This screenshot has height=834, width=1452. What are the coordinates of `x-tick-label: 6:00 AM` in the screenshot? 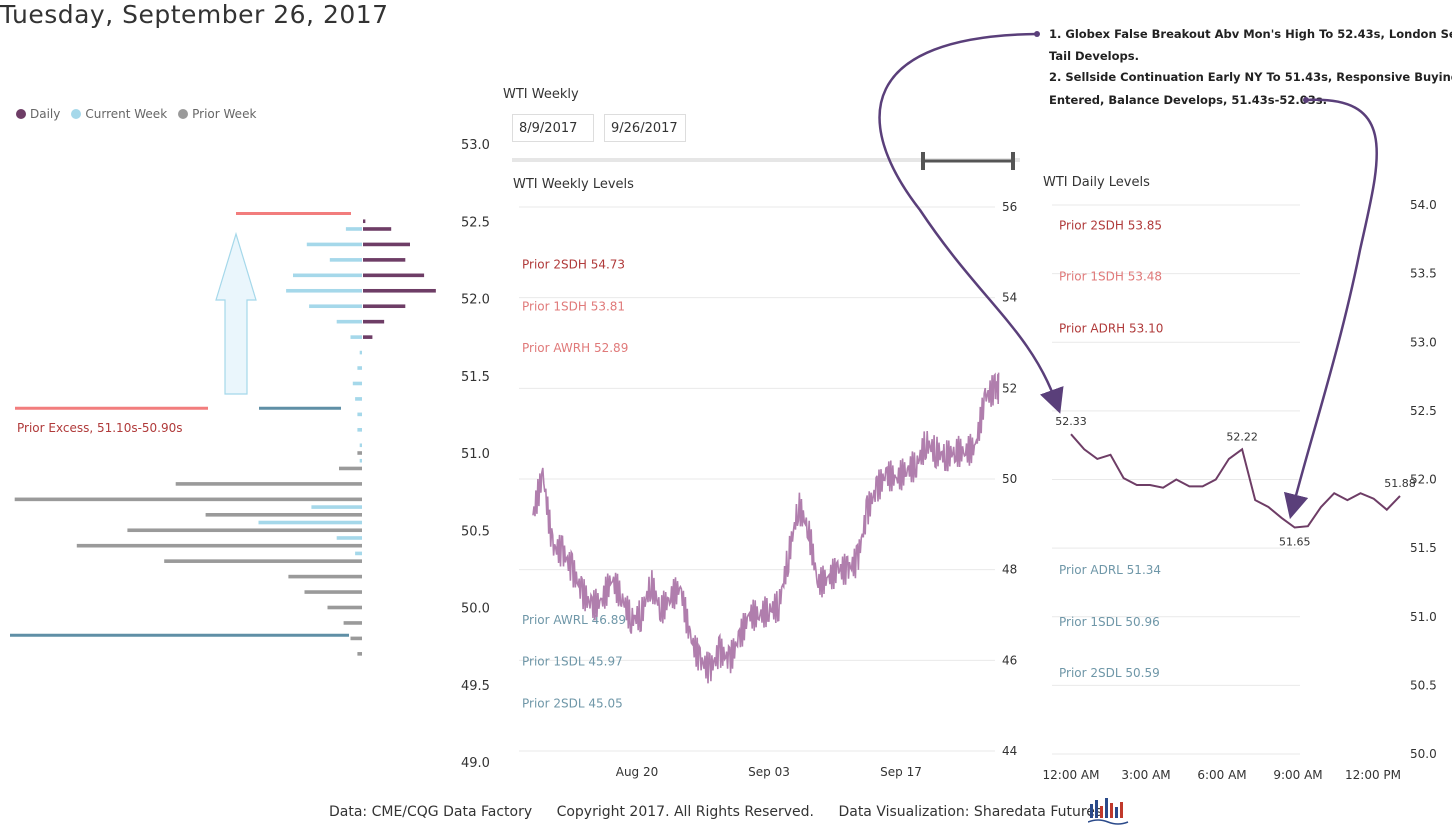 It's located at (1221, 775).